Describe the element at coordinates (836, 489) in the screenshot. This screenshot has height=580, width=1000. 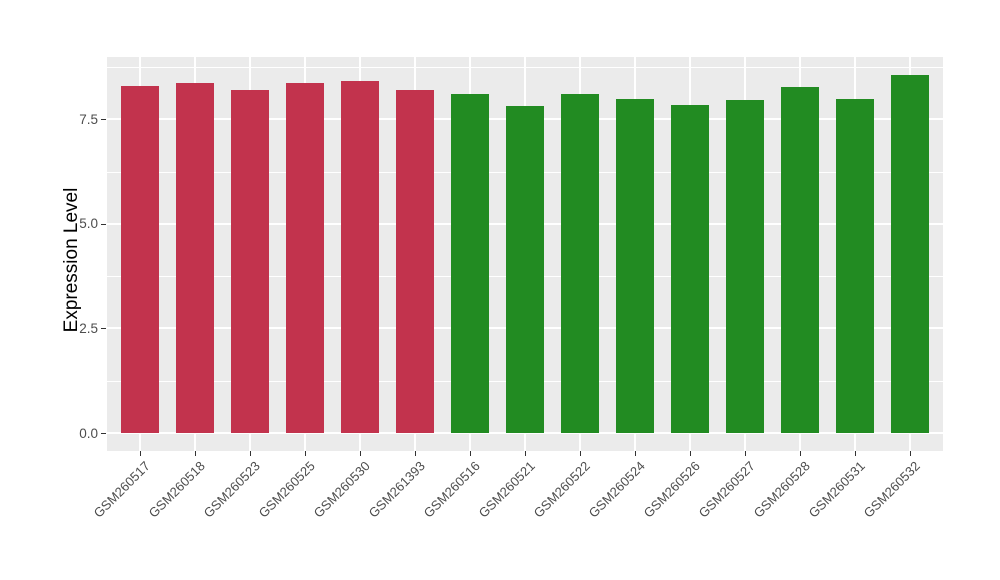
I see `x-tick-label: GSM260531` at that location.